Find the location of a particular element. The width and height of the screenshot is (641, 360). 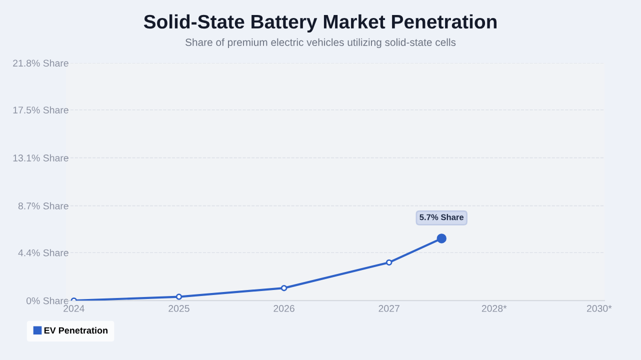

y-tick-label: 13.1% Share is located at coordinates (40, 158).